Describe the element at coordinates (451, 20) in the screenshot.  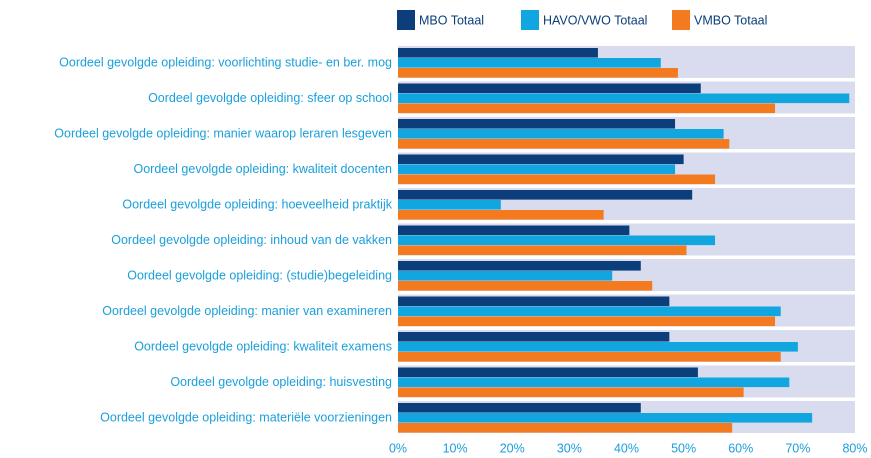
I see `legend-label: MBO Totaal` at that location.